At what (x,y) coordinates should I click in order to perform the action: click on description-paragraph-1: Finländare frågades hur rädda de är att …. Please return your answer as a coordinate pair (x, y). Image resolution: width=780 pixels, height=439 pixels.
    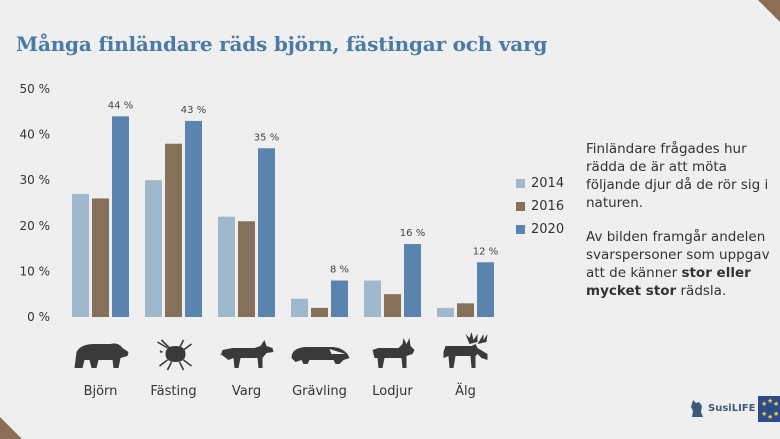
    Looking at the image, I should click on (677, 176).